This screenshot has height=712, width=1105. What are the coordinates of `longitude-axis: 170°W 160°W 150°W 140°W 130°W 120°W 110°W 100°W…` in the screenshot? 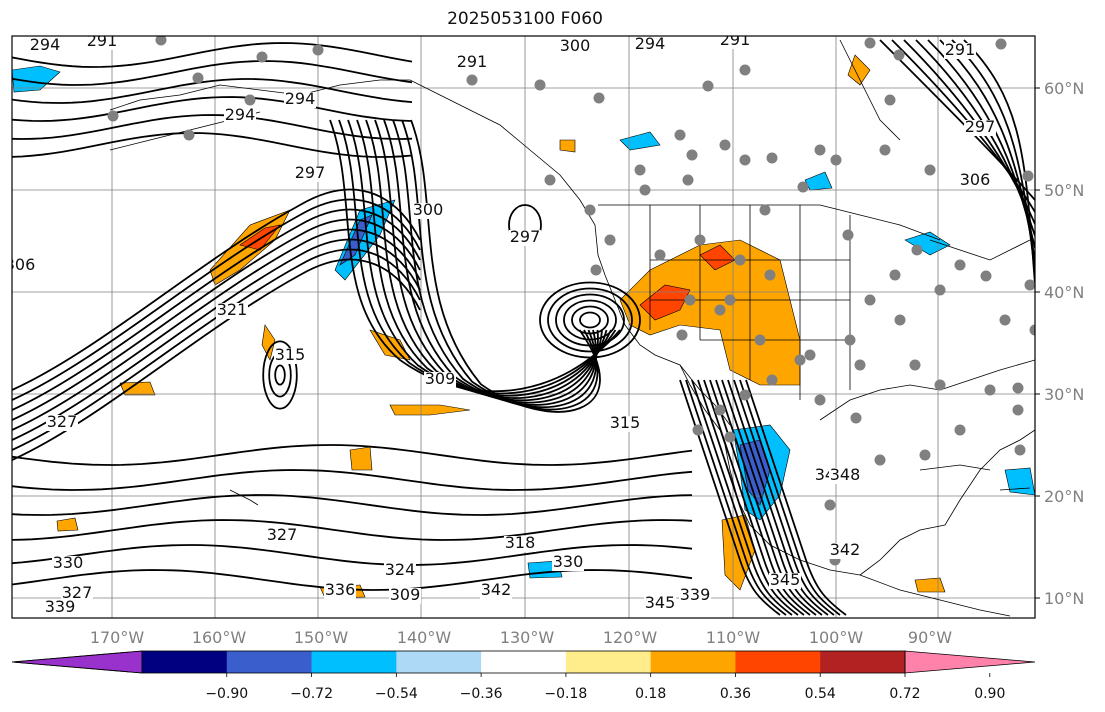 It's located at (521, 637).